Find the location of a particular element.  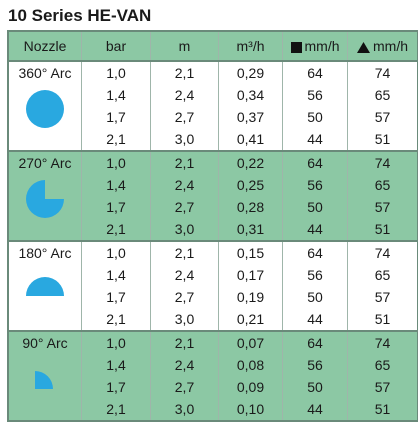

nozzle-label: 270° Arc is located at coordinates (45, 163).